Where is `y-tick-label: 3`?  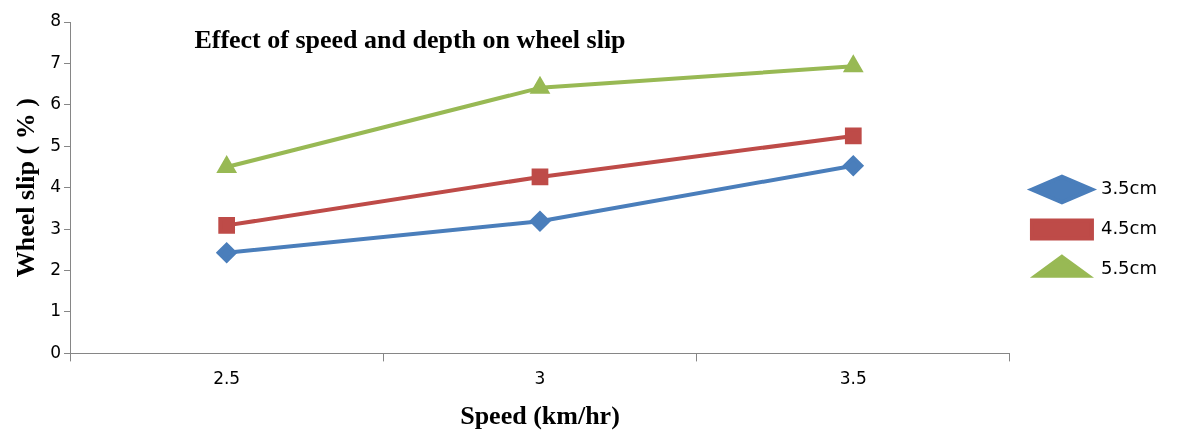 y-tick-label: 3 is located at coordinates (56, 227).